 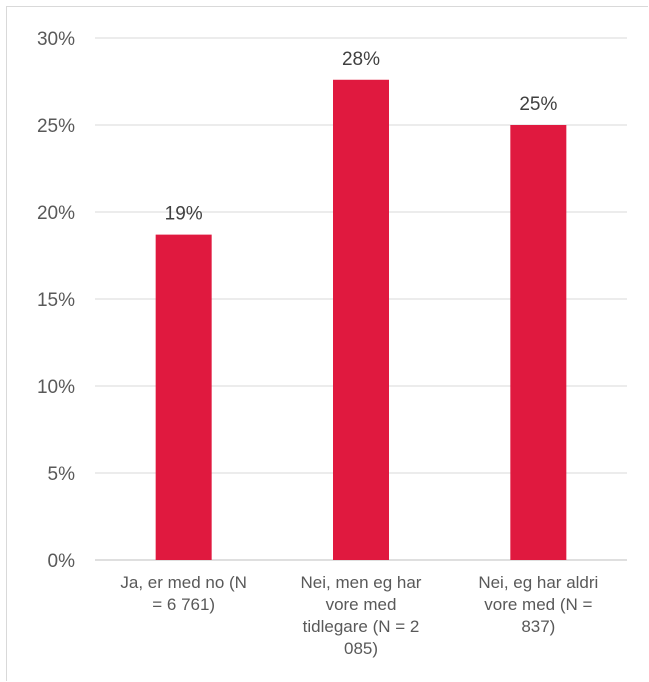 What do you see at coordinates (56, 387) in the screenshot?
I see `y-tick-label: 10%` at bounding box center [56, 387].